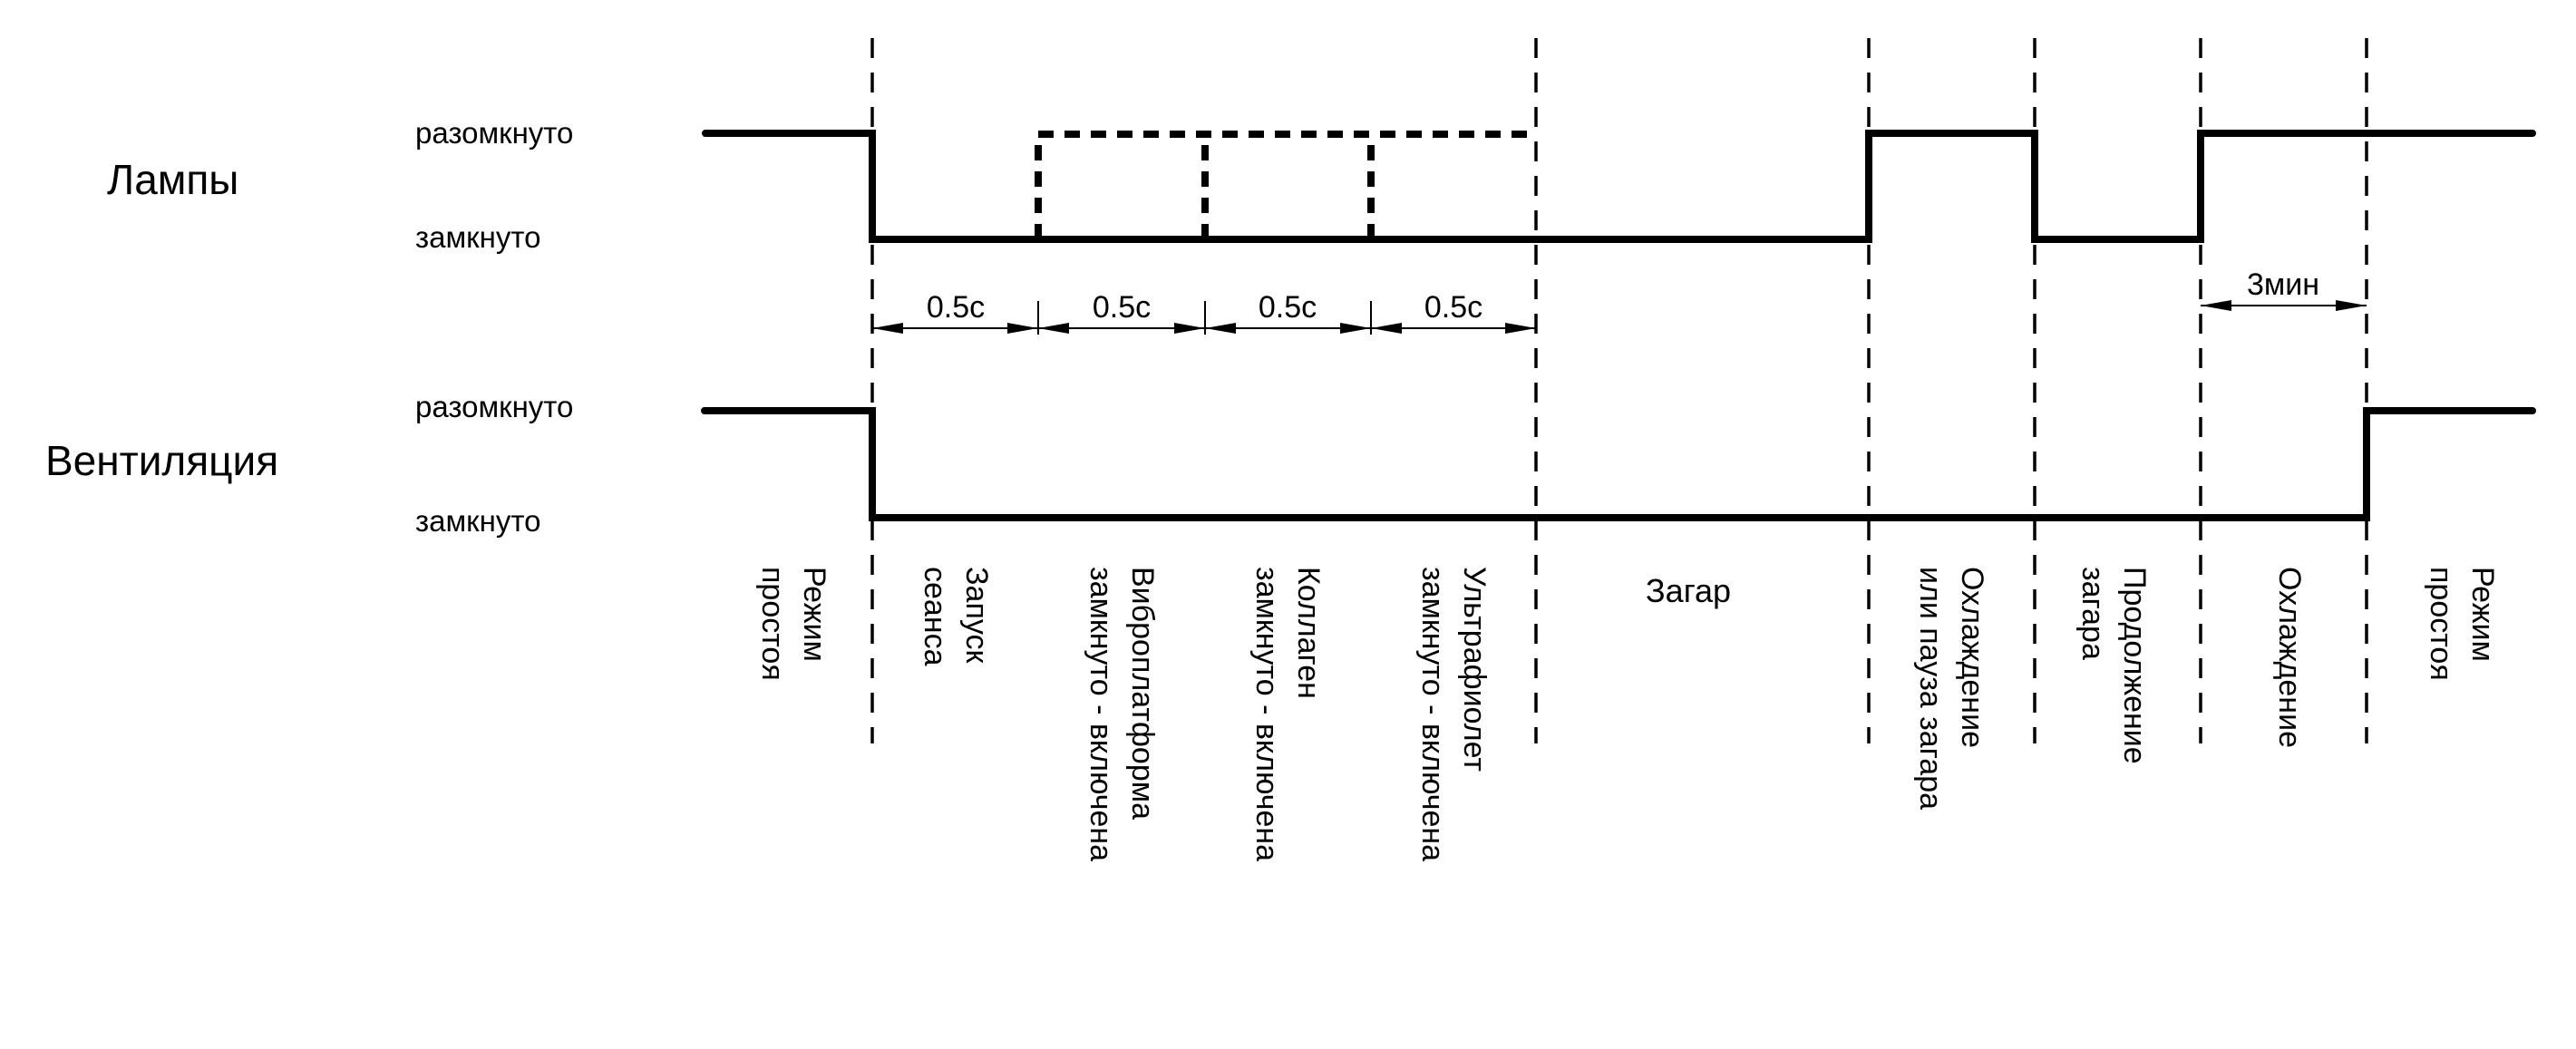  I want to click on phase-label-idle-start: Режим простоя, so click(793, 624).